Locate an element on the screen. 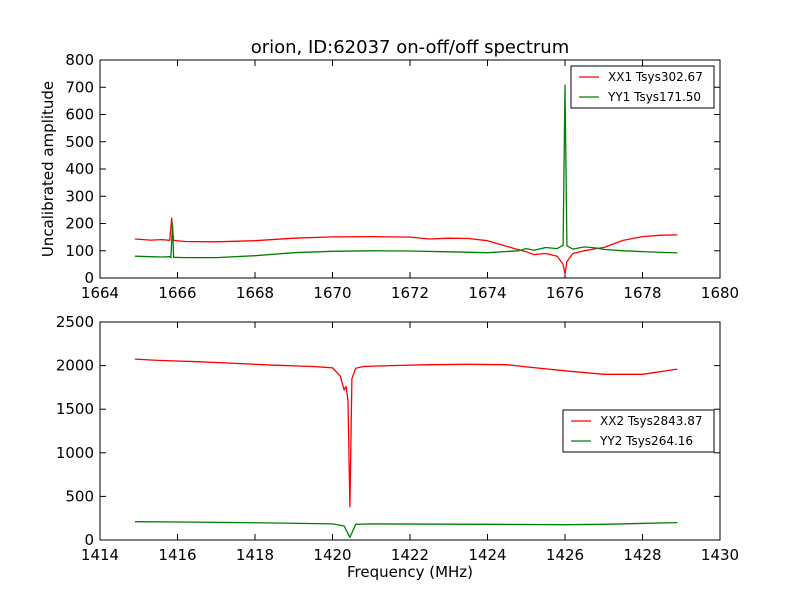 This screenshot has height=600, width=800. legend-ch1: XX1 Tsys302.67 YY1 Tsys171.50 is located at coordinates (642, 87).